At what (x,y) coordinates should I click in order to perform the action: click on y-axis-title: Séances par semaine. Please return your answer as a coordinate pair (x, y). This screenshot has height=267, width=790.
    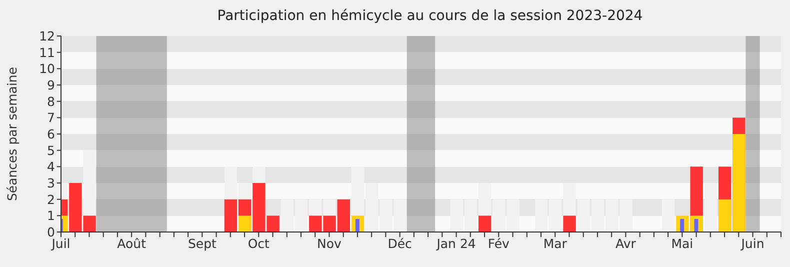
    Looking at the image, I should click on (12, 134).